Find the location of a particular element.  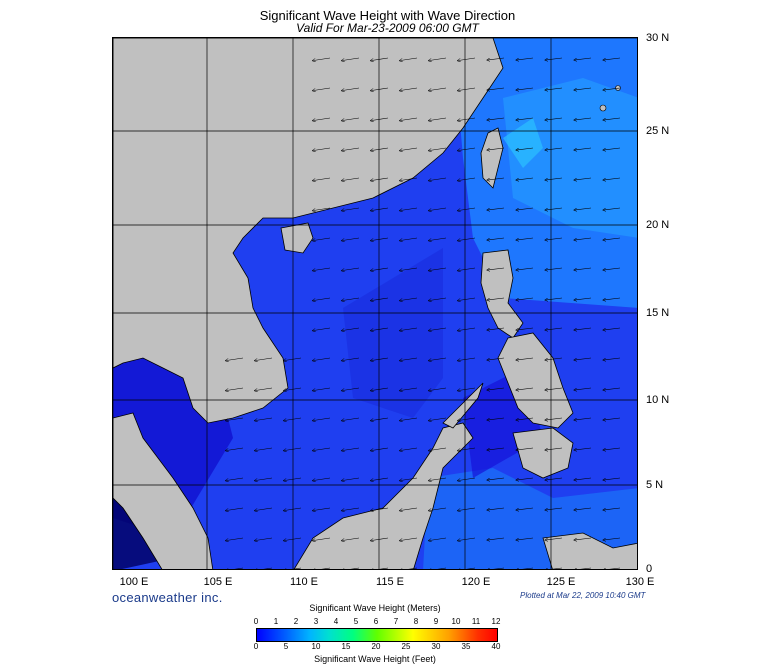

colorbar-title-feet: Significant Wave Height (Feet) is located at coordinates (375, 659).